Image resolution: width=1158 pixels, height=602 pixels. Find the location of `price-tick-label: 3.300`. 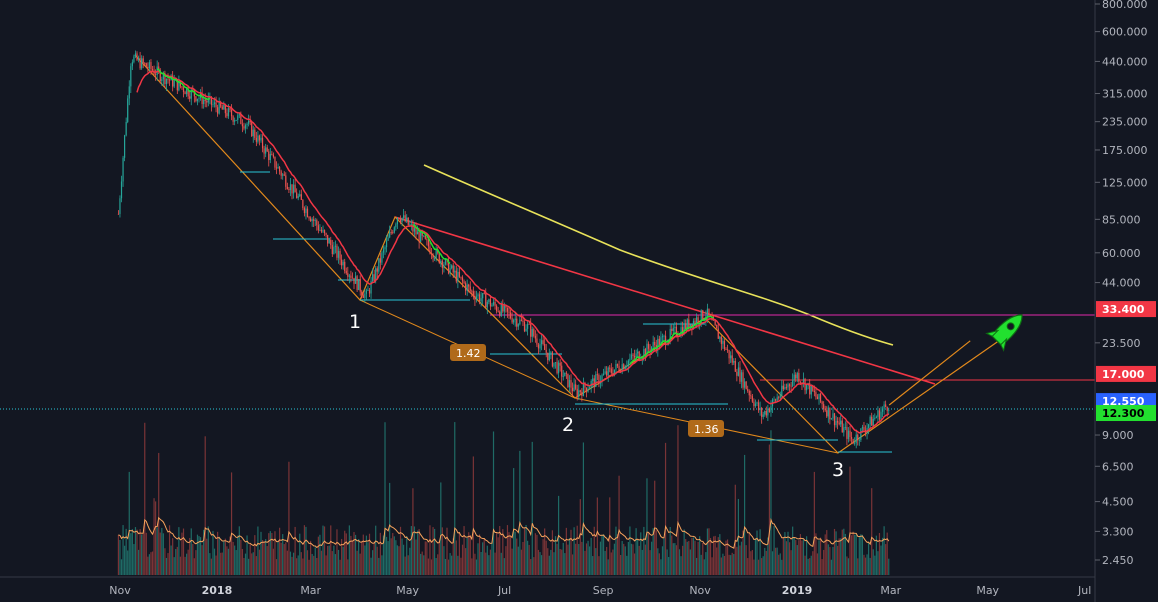

price-tick-label: 3.300 is located at coordinates (1118, 531).